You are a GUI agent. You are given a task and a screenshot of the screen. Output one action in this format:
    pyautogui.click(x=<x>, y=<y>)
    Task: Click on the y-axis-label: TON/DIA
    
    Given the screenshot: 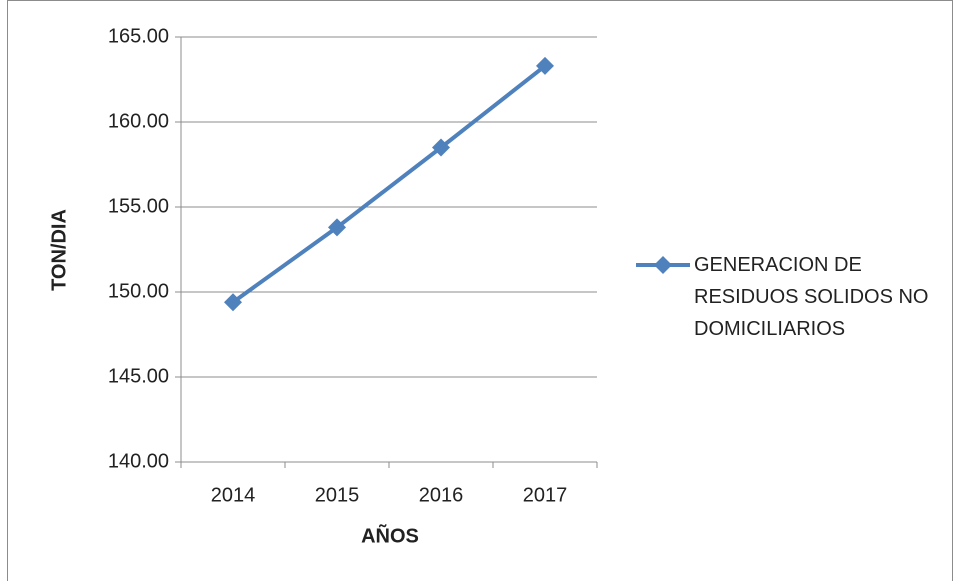 What is the action you would take?
    pyautogui.click(x=59, y=250)
    